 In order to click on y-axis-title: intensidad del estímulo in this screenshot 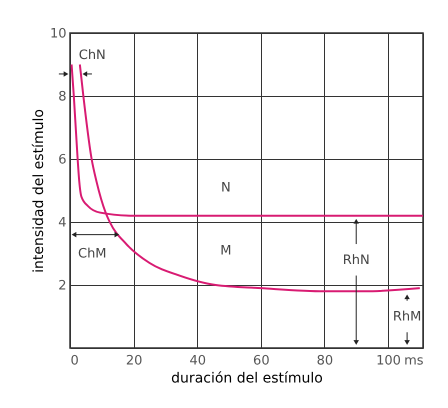, I will do `click(38, 191)`.